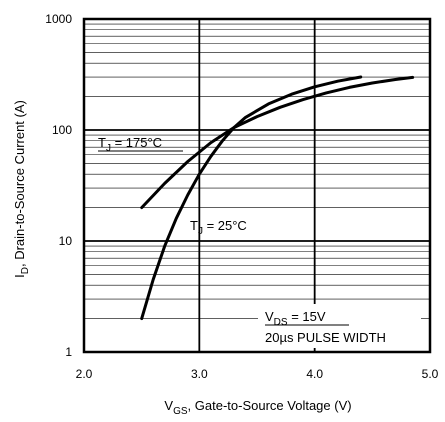 The width and height of the screenshot is (445, 422). I want to click on y-tick-label: 1, so click(68, 352).